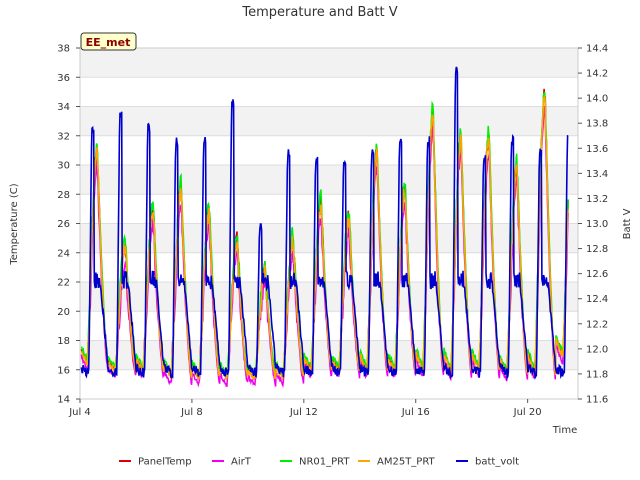 This screenshot has height=480, width=640. I want to click on y-tick-label-right: 14.2, so click(597, 74).